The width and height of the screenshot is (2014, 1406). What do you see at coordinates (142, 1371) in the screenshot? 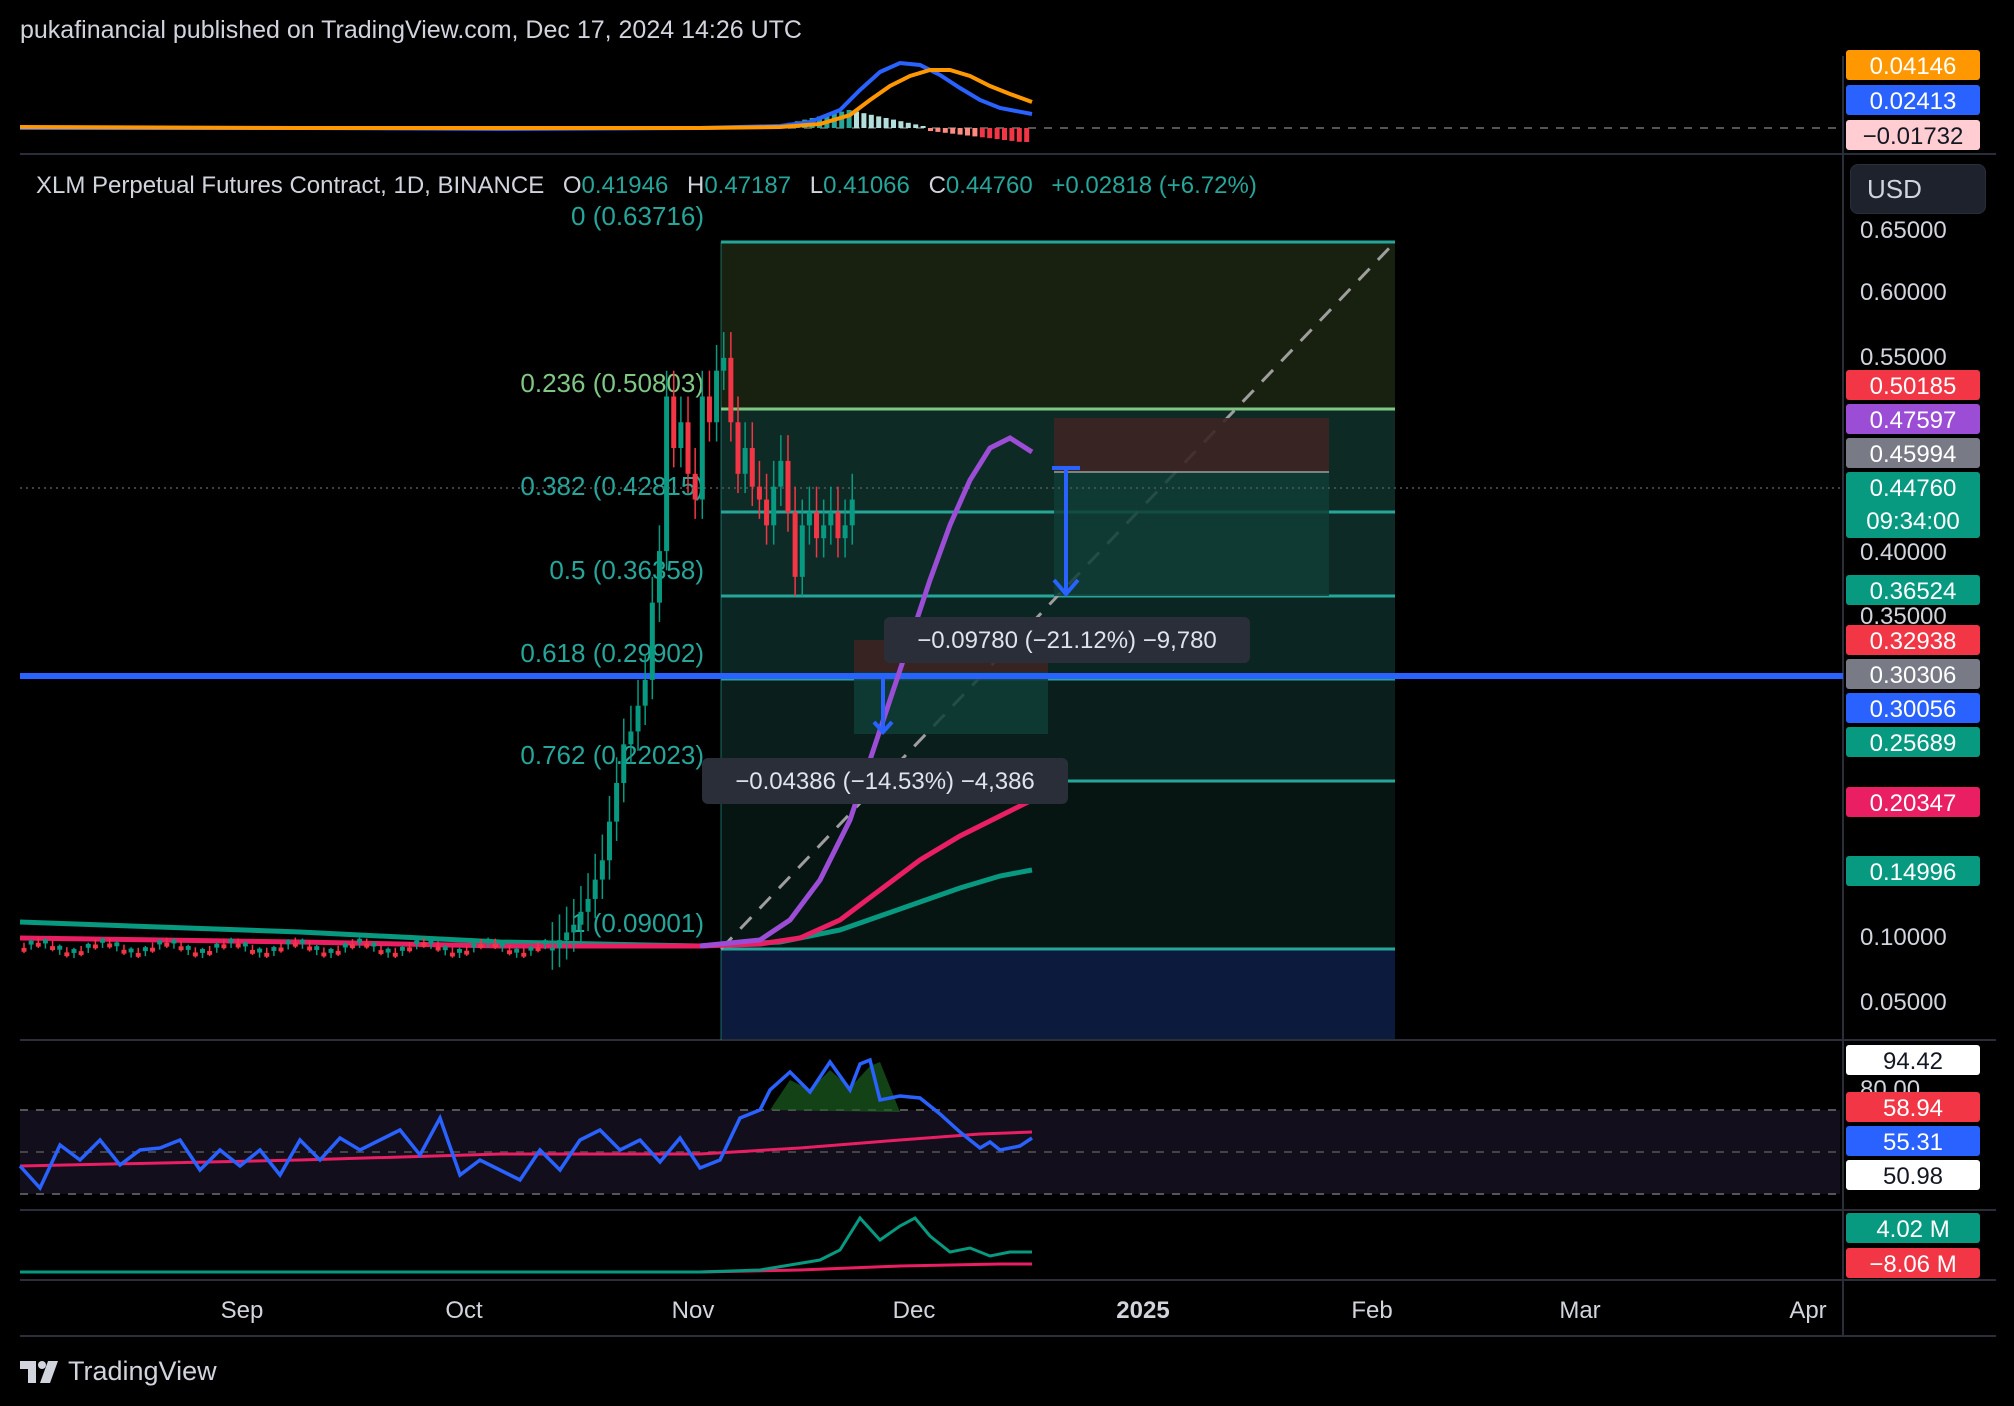
I see `brand-name: TradingView` at bounding box center [142, 1371].